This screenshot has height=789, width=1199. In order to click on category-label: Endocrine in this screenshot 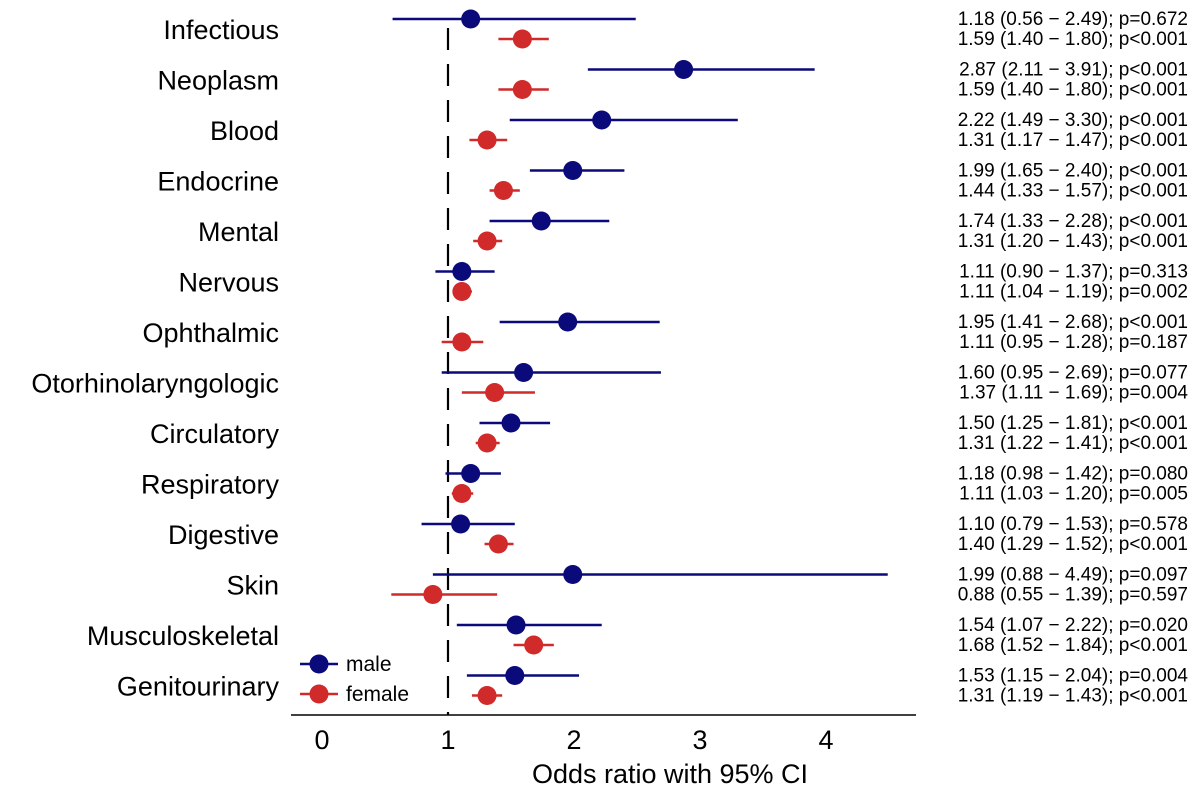, I will do `click(218, 182)`.